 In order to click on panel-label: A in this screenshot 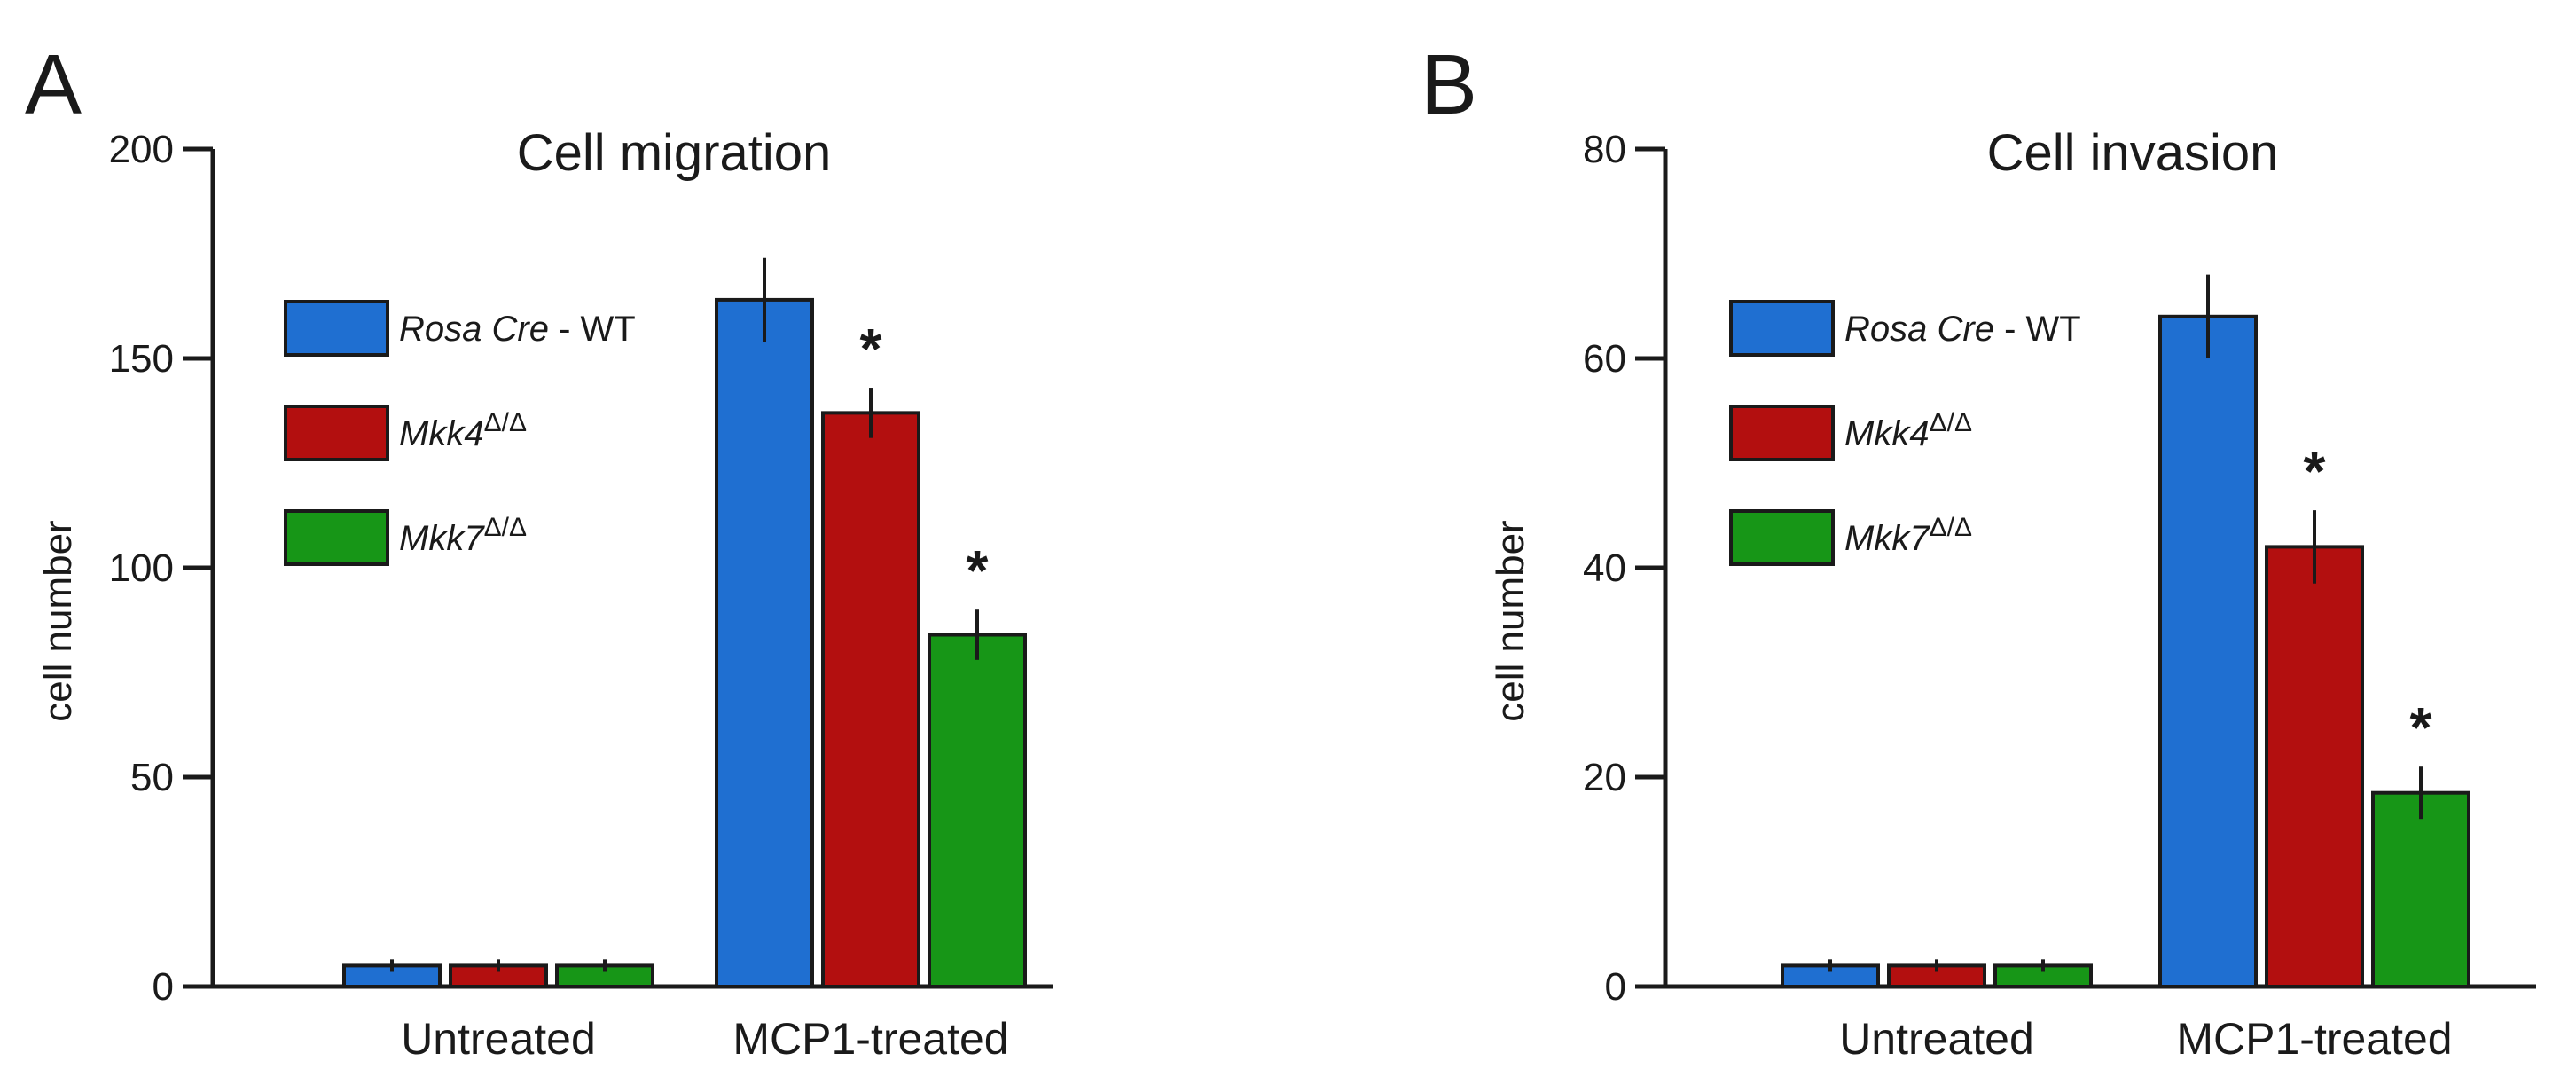, I will do `click(53, 84)`.